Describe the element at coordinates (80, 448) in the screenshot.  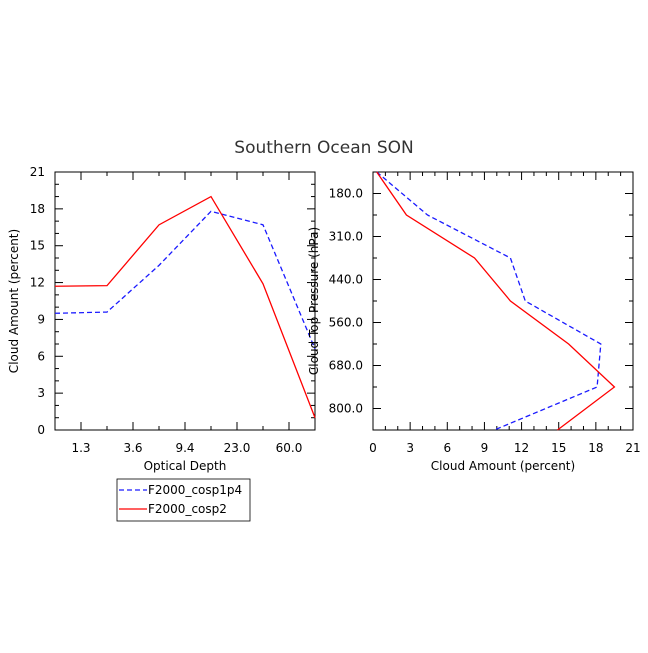
I see `left-x-tick-label: 1.3` at that location.